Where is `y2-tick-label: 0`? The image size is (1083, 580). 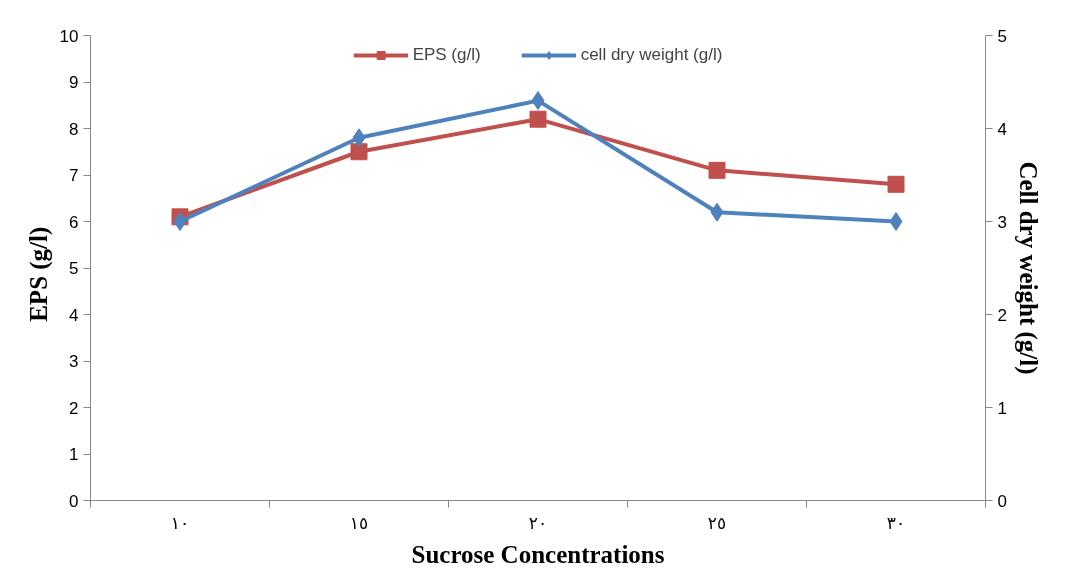 y2-tick-label: 0 is located at coordinates (1002, 501).